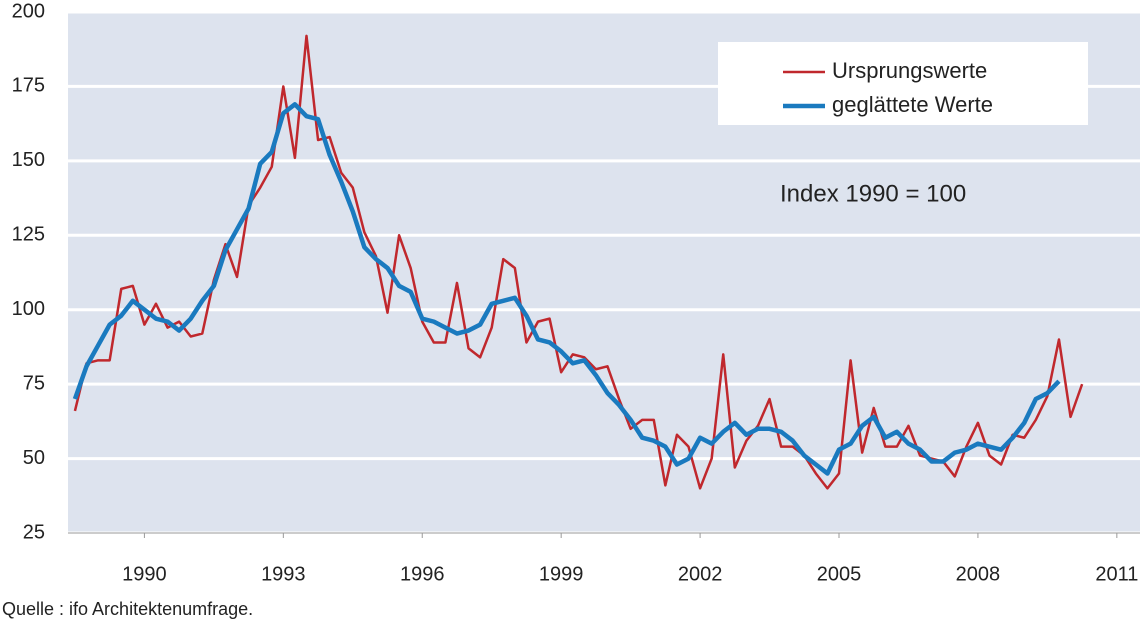 This screenshot has height=625, width=1148. What do you see at coordinates (561, 574) in the screenshot?
I see `x-tick-label: 1999` at bounding box center [561, 574].